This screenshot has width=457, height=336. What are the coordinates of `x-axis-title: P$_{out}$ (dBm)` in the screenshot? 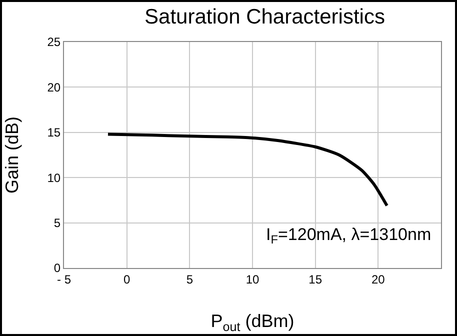 It's located at (252, 322).